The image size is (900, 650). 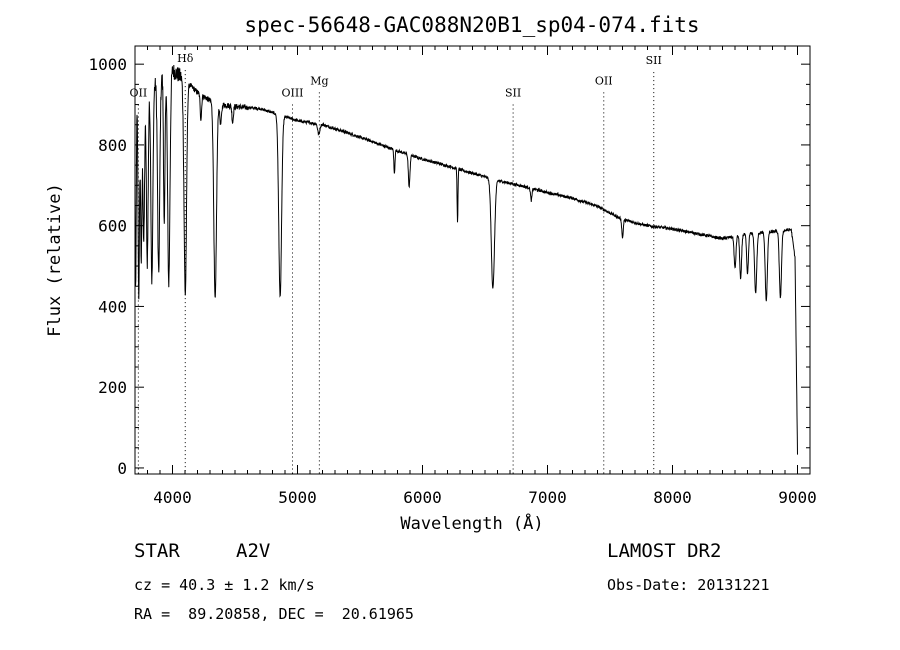 I want to click on y-axis-label: Flux (relative), so click(x=55, y=260).